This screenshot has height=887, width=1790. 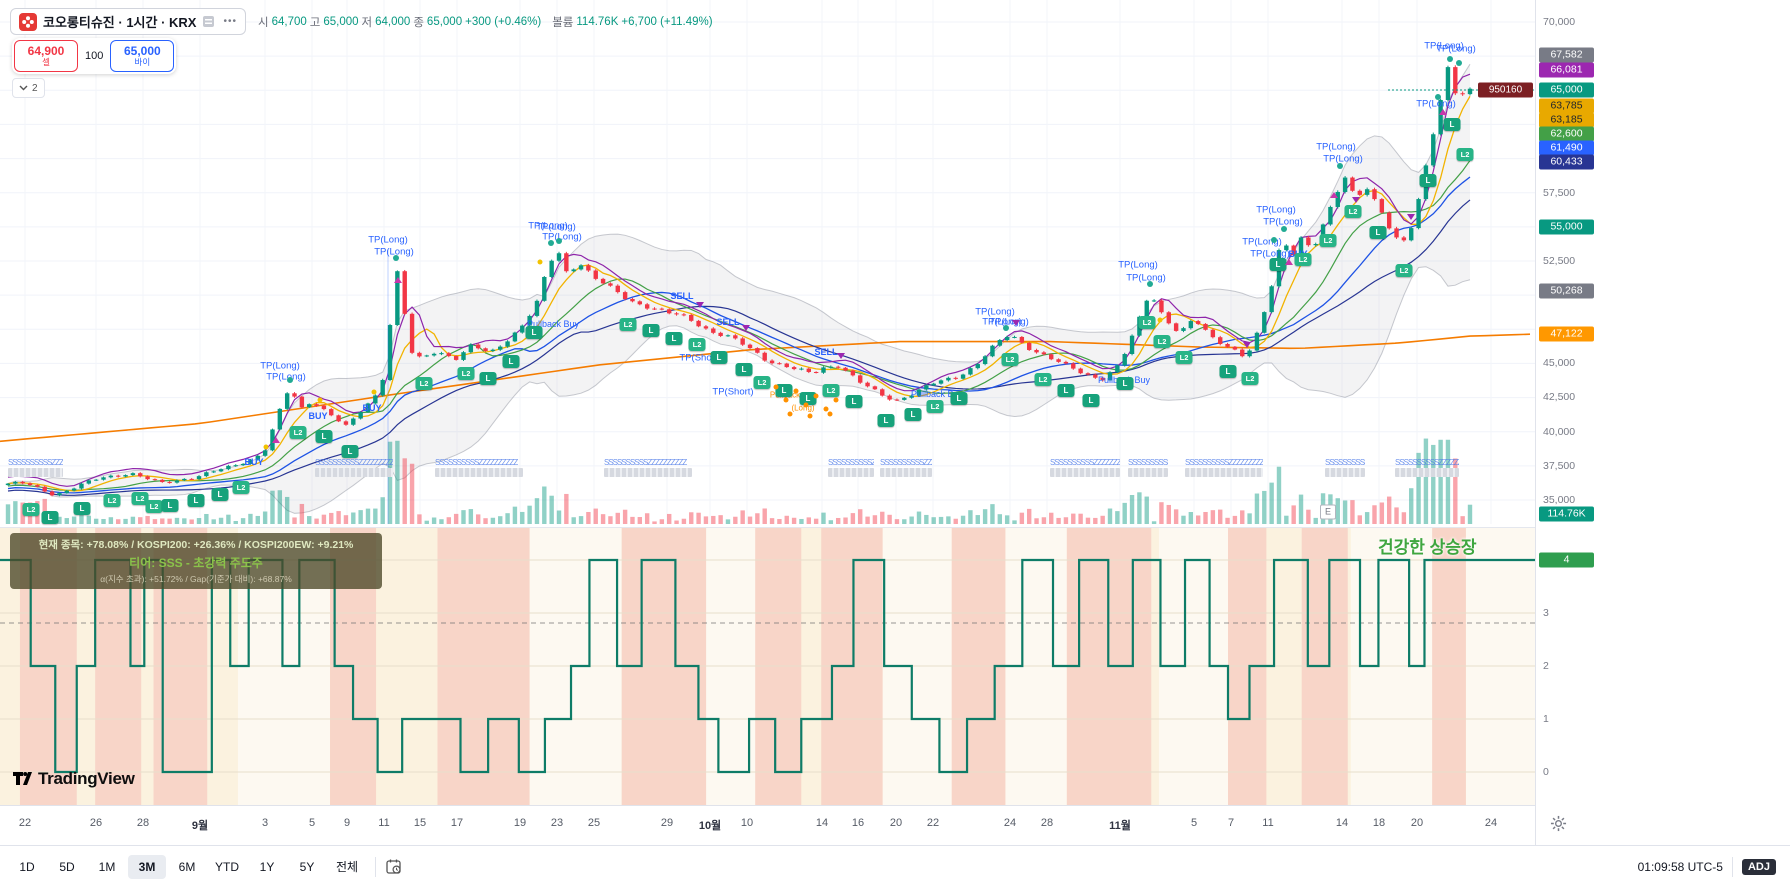 What do you see at coordinates (347, 867) in the screenshot?
I see `range-button-전체: 전체` at bounding box center [347, 867].